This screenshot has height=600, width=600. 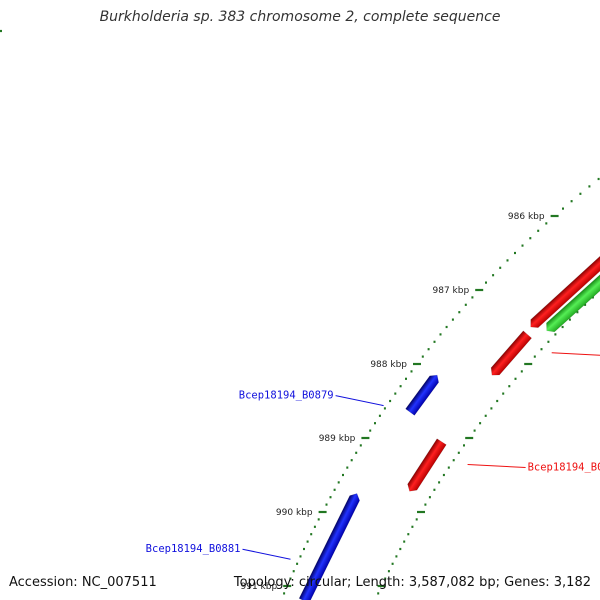 I want to click on gene-label: Bcep18194_B0881, so click(x=193, y=549).